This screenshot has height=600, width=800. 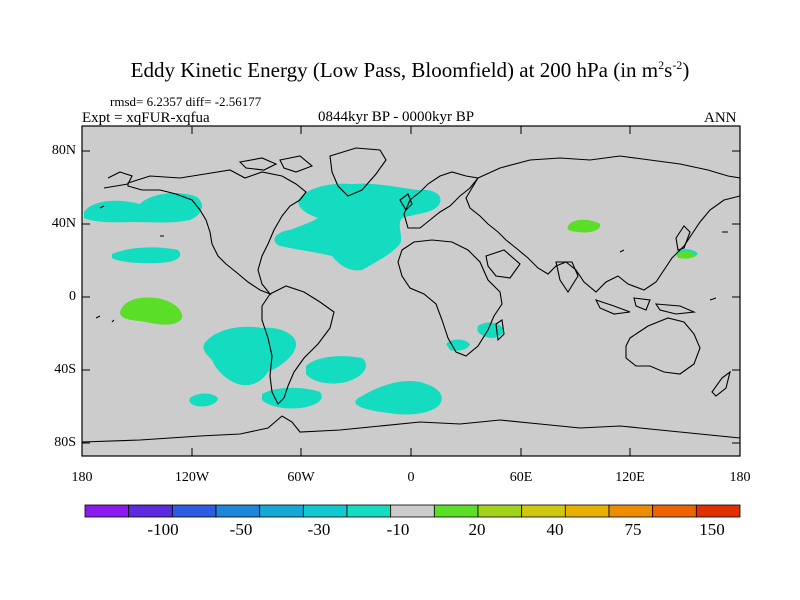 What do you see at coordinates (192, 477) in the screenshot?
I see `lon-label-120w: 120W` at bounding box center [192, 477].